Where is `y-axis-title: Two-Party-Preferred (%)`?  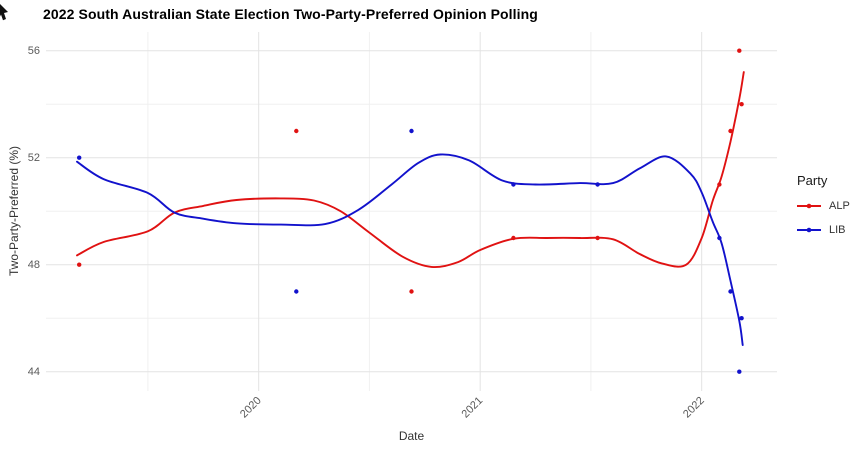
y-axis-title: Two-Party-Preferred (%) is located at coordinates (14, 211).